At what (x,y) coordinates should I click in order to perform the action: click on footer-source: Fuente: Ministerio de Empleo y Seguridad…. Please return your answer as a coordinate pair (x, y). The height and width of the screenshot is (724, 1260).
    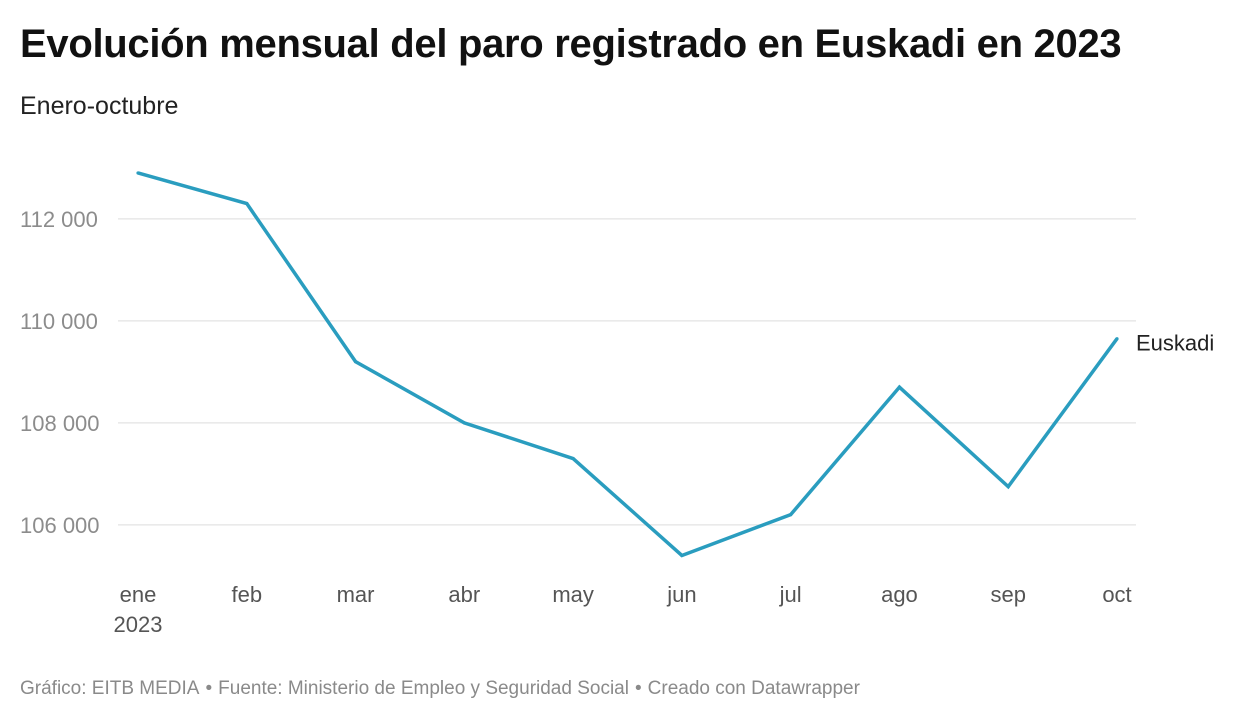
    Looking at the image, I should click on (423, 688).